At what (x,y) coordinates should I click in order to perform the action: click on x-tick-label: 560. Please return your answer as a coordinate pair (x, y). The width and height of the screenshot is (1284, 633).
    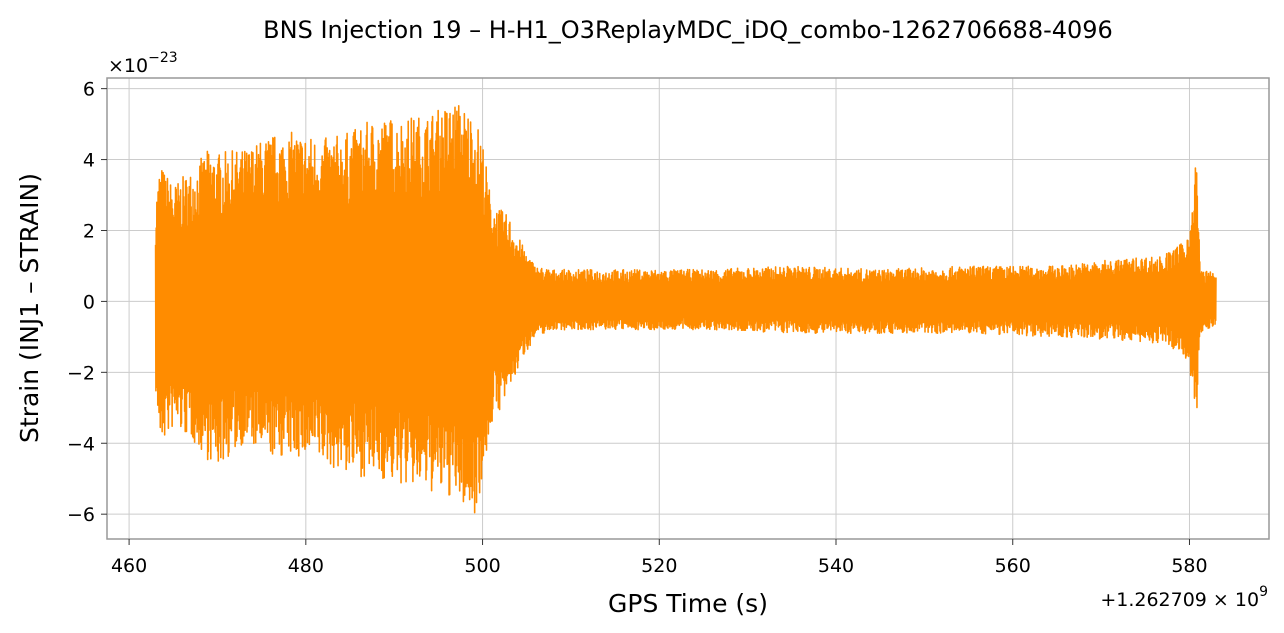
    Looking at the image, I should click on (1013, 566).